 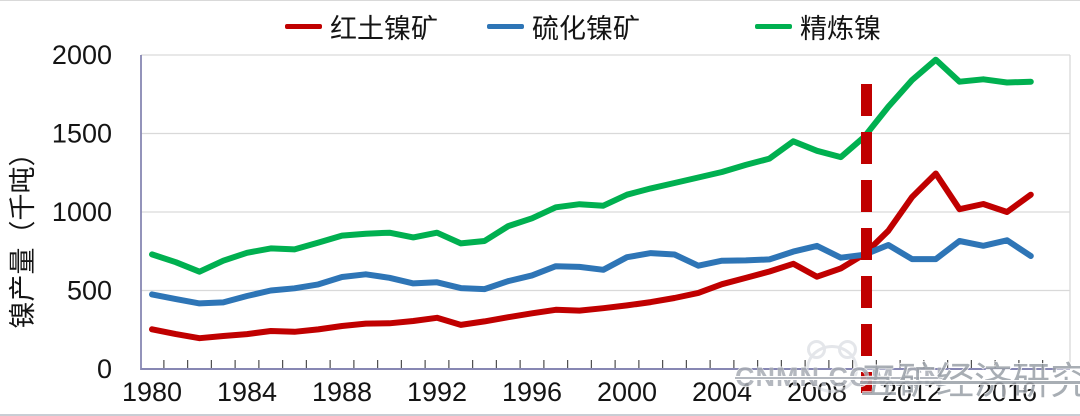 What do you see at coordinates (532, 392) in the screenshot?
I see `x-tick-label: 1996` at bounding box center [532, 392].